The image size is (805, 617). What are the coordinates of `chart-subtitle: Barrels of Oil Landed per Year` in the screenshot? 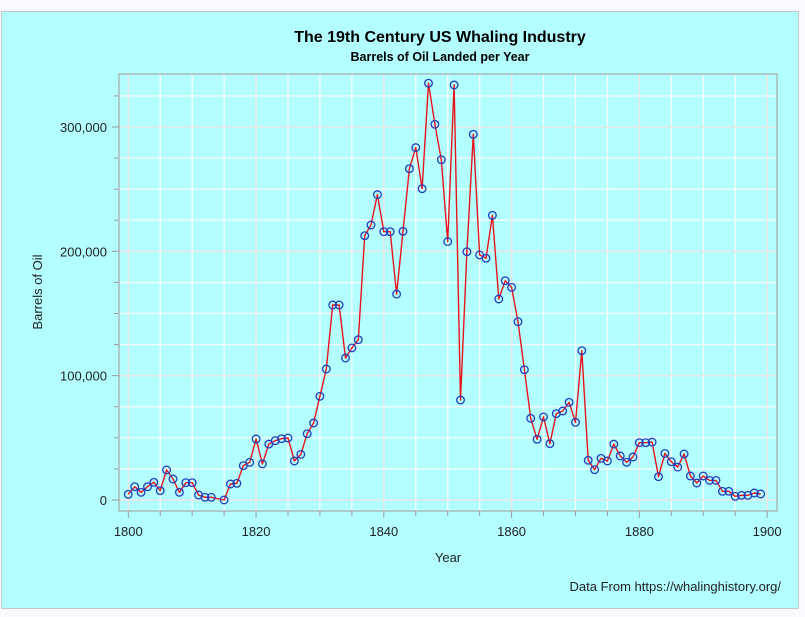 It's located at (439, 57).